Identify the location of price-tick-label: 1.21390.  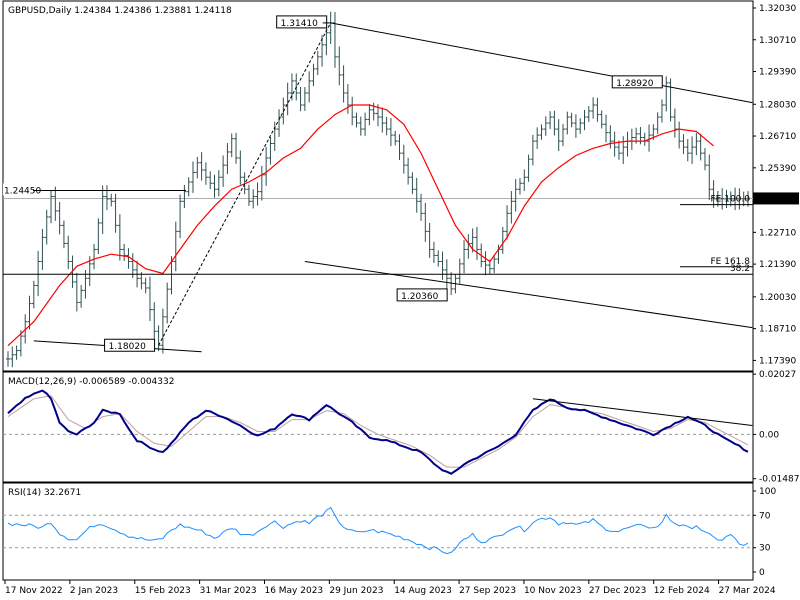
(777, 265).